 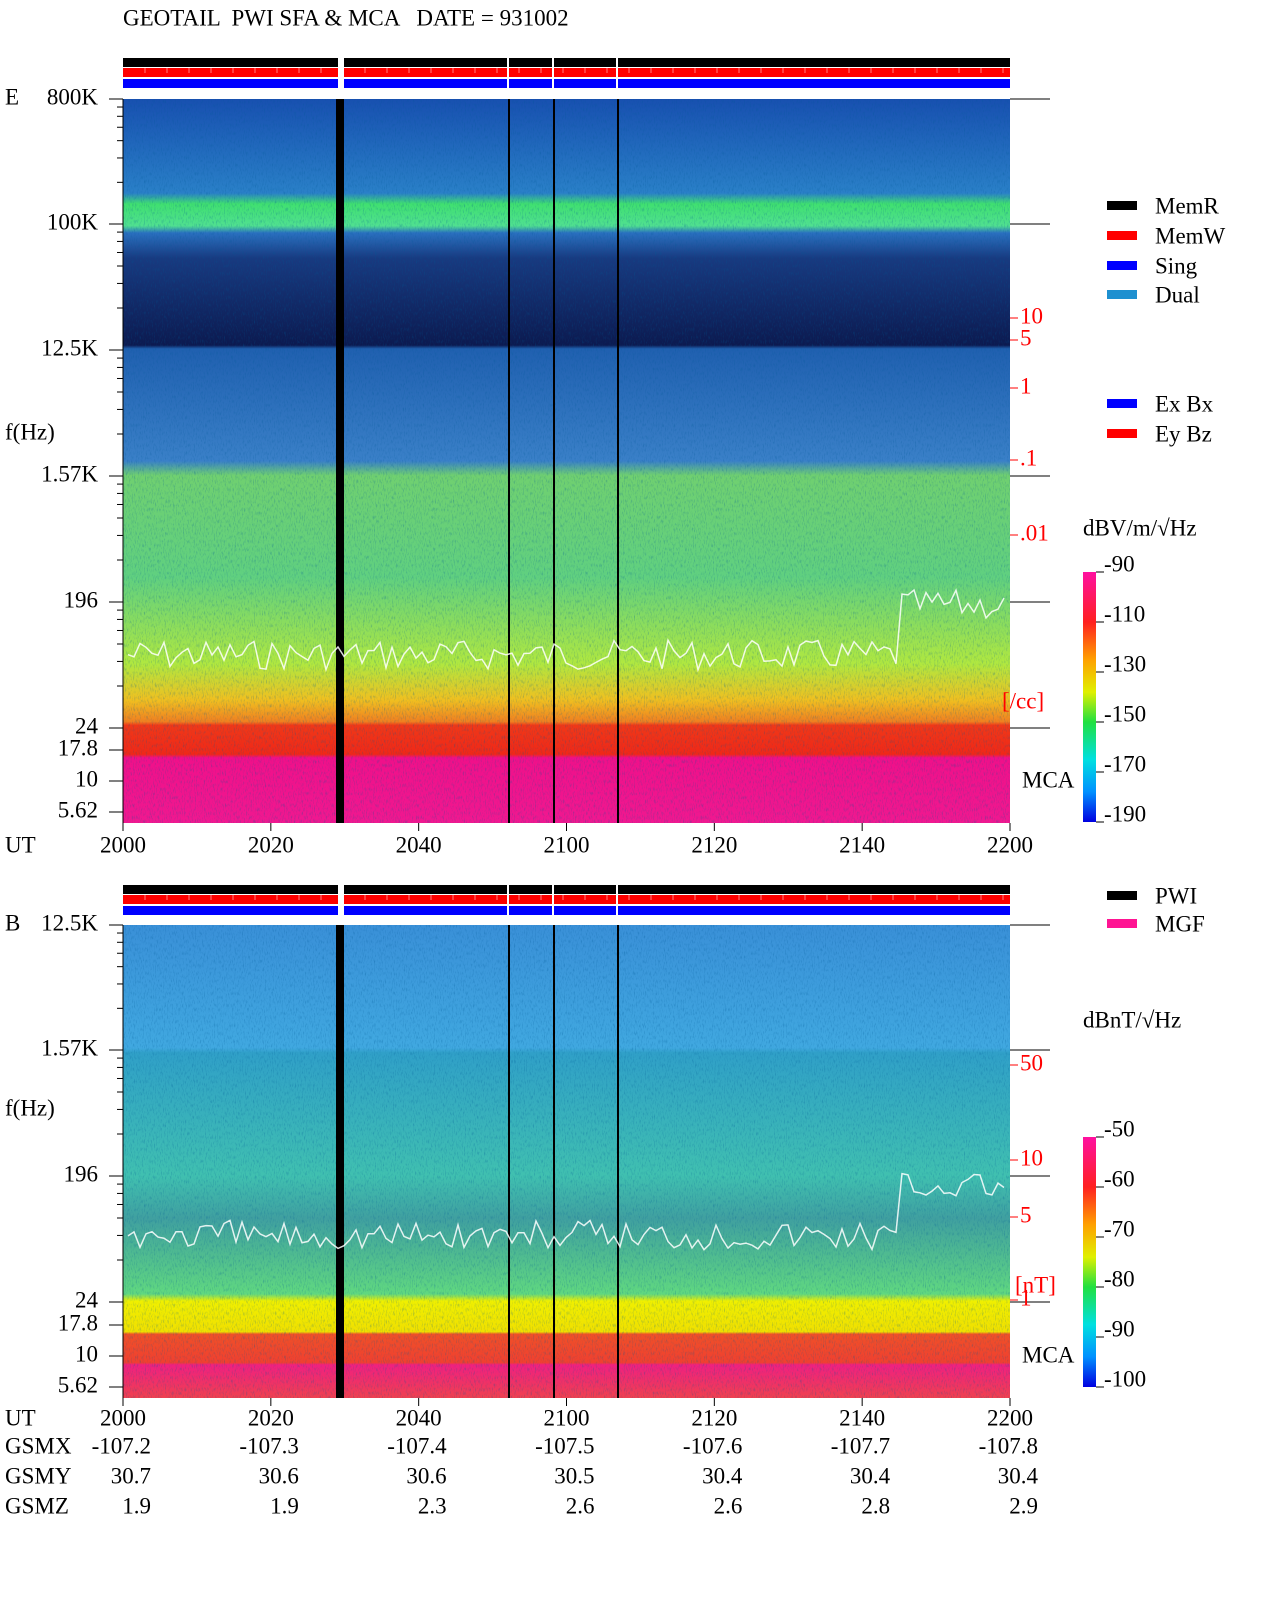 What do you see at coordinates (1183, 433) in the screenshot?
I see `legend-label: Ey Bz` at bounding box center [1183, 433].